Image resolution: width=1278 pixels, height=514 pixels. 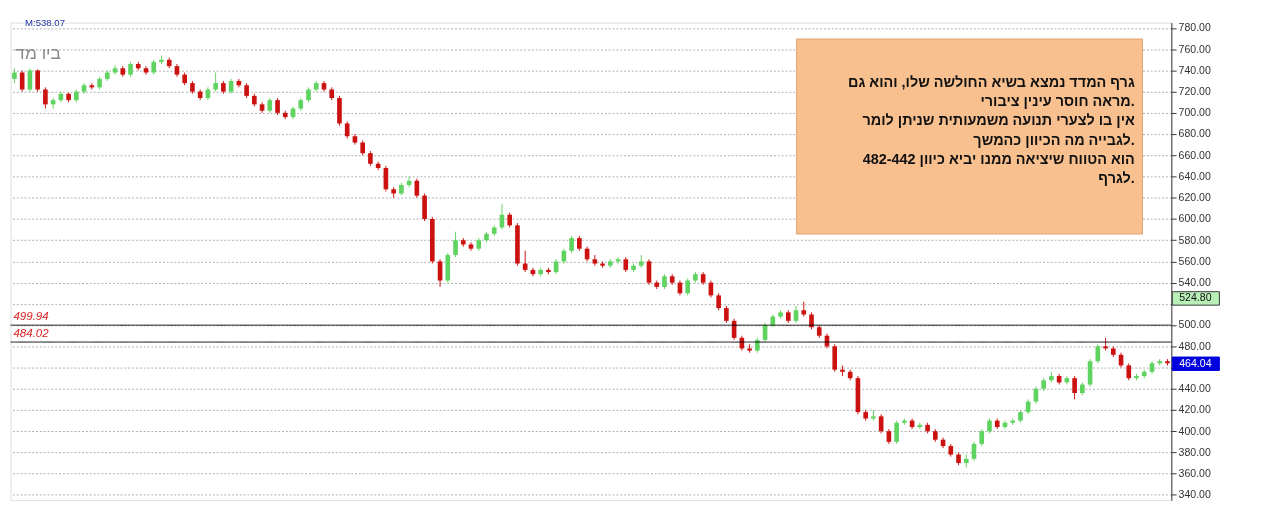 I want to click on annotation: גרף המדד נמצא בשיא החולשה שלו, והוא גם מראה חוסר עינין ציבורי. אין בו לצערי תנועה משמעותית שניתן לומר לגבייה מה הכיוון כהמשך. 482-442 הוא הטווח שיציאה ממנו יביא כיוון לגרף., so click(x=991, y=130).